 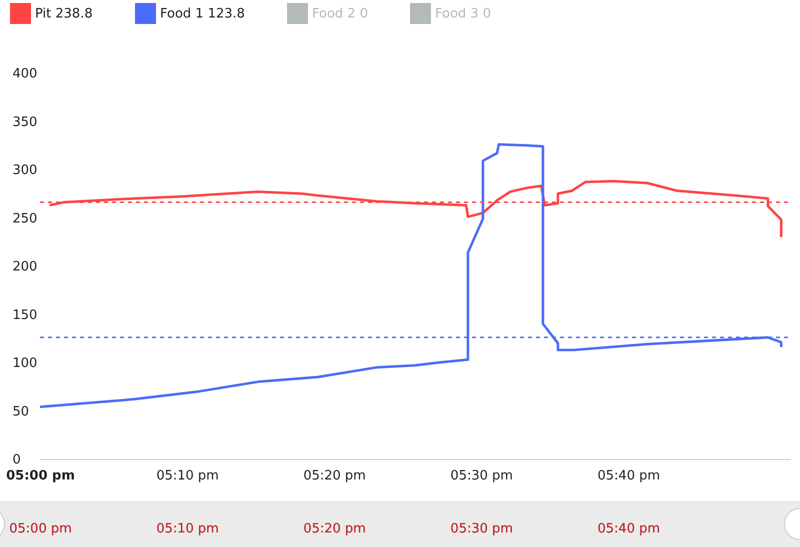 I want to click on legend-label: Food 3 0, so click(x=463, y=14).